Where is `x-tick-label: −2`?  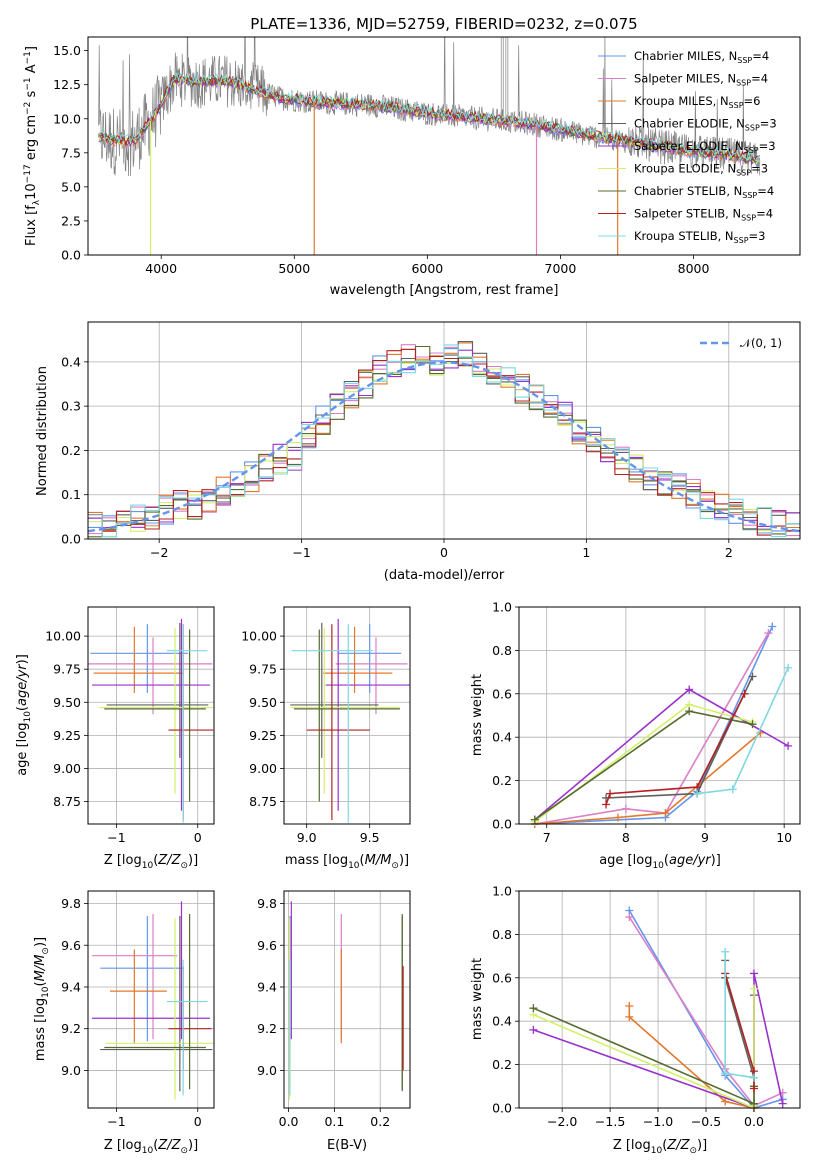 x-tick-label: −2 is located at coordinates (159, 552).